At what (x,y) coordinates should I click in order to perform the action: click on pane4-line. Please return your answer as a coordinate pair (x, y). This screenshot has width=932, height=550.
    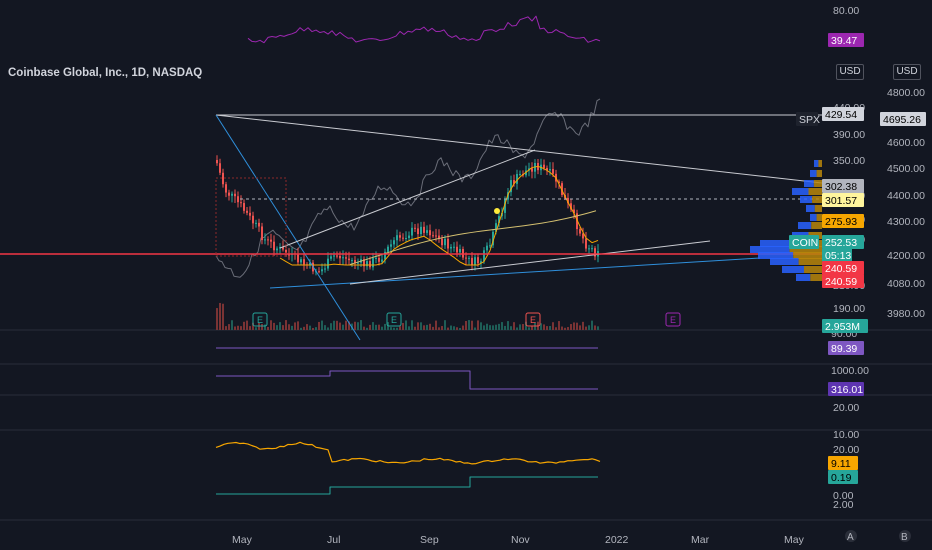
    Looking at the image, I should click on (407, 485).